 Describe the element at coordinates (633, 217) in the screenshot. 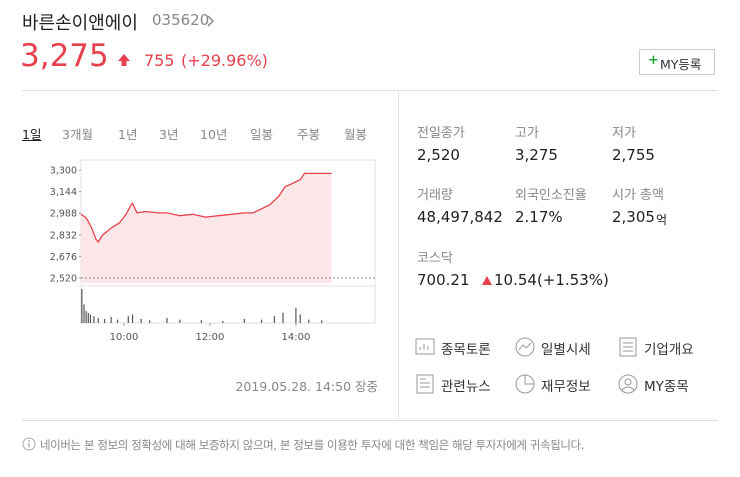

I see `stat-value: 2,305` at that location.